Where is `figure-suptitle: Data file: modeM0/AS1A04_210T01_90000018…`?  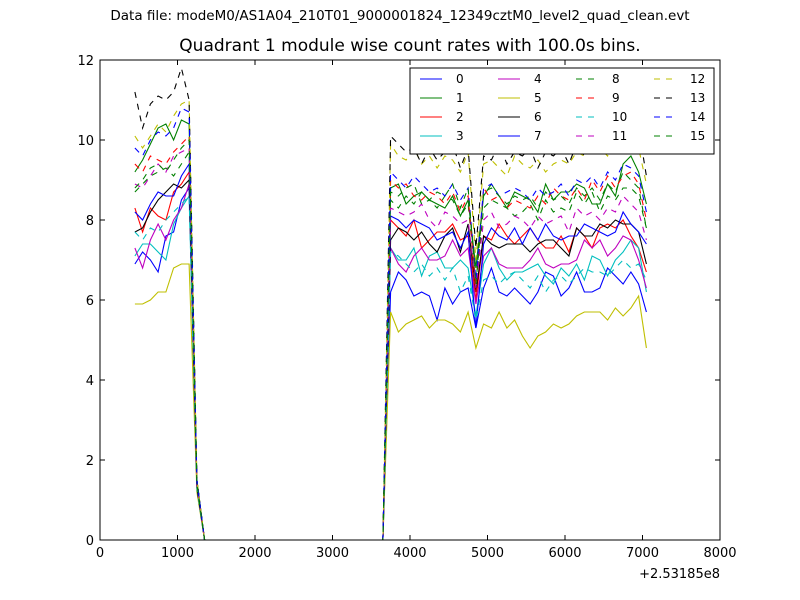 figure-suptitle: Data file: modeM0/AS1A04_210T01_90000018… is located at coordinates (400, 16).